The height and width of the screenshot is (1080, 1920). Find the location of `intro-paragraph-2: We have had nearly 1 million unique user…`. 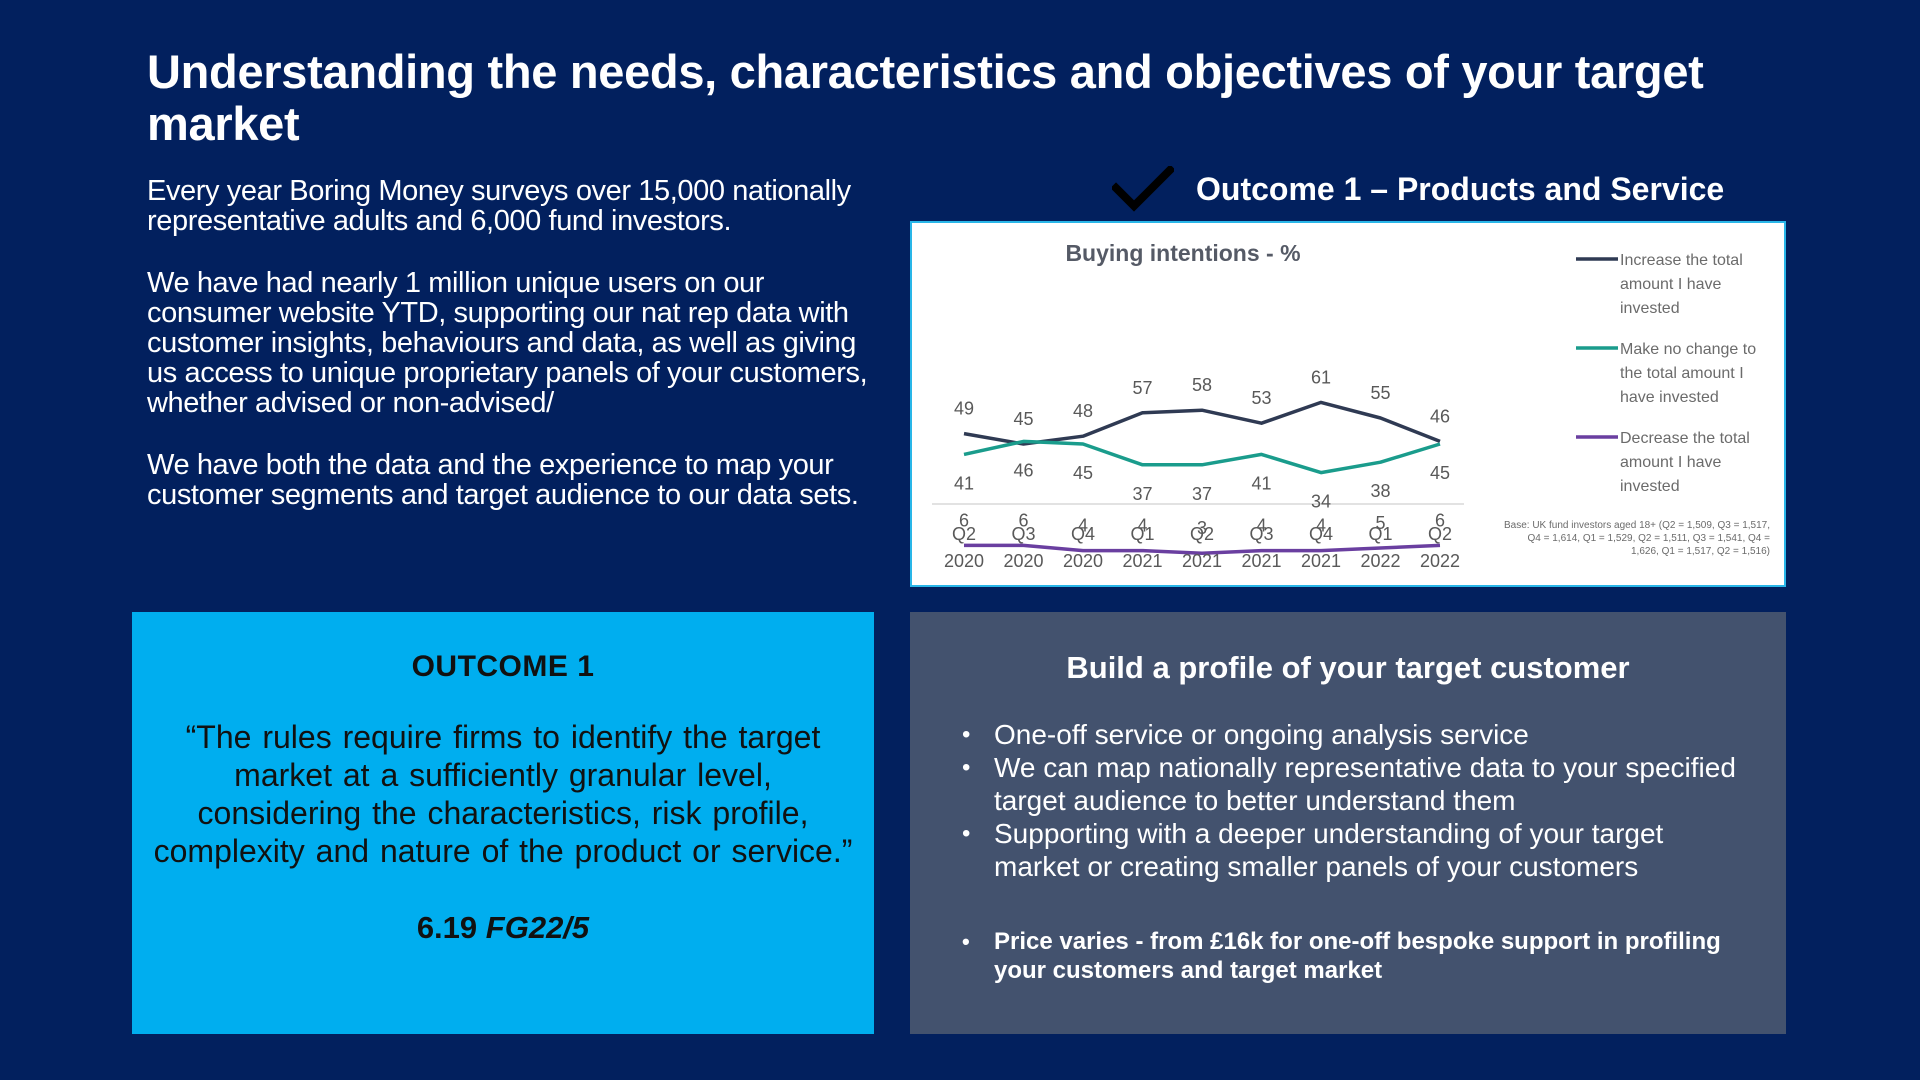

intro-paragraph-2: We have had nearly 1 million unique user… is located at coordinates (507, 343).